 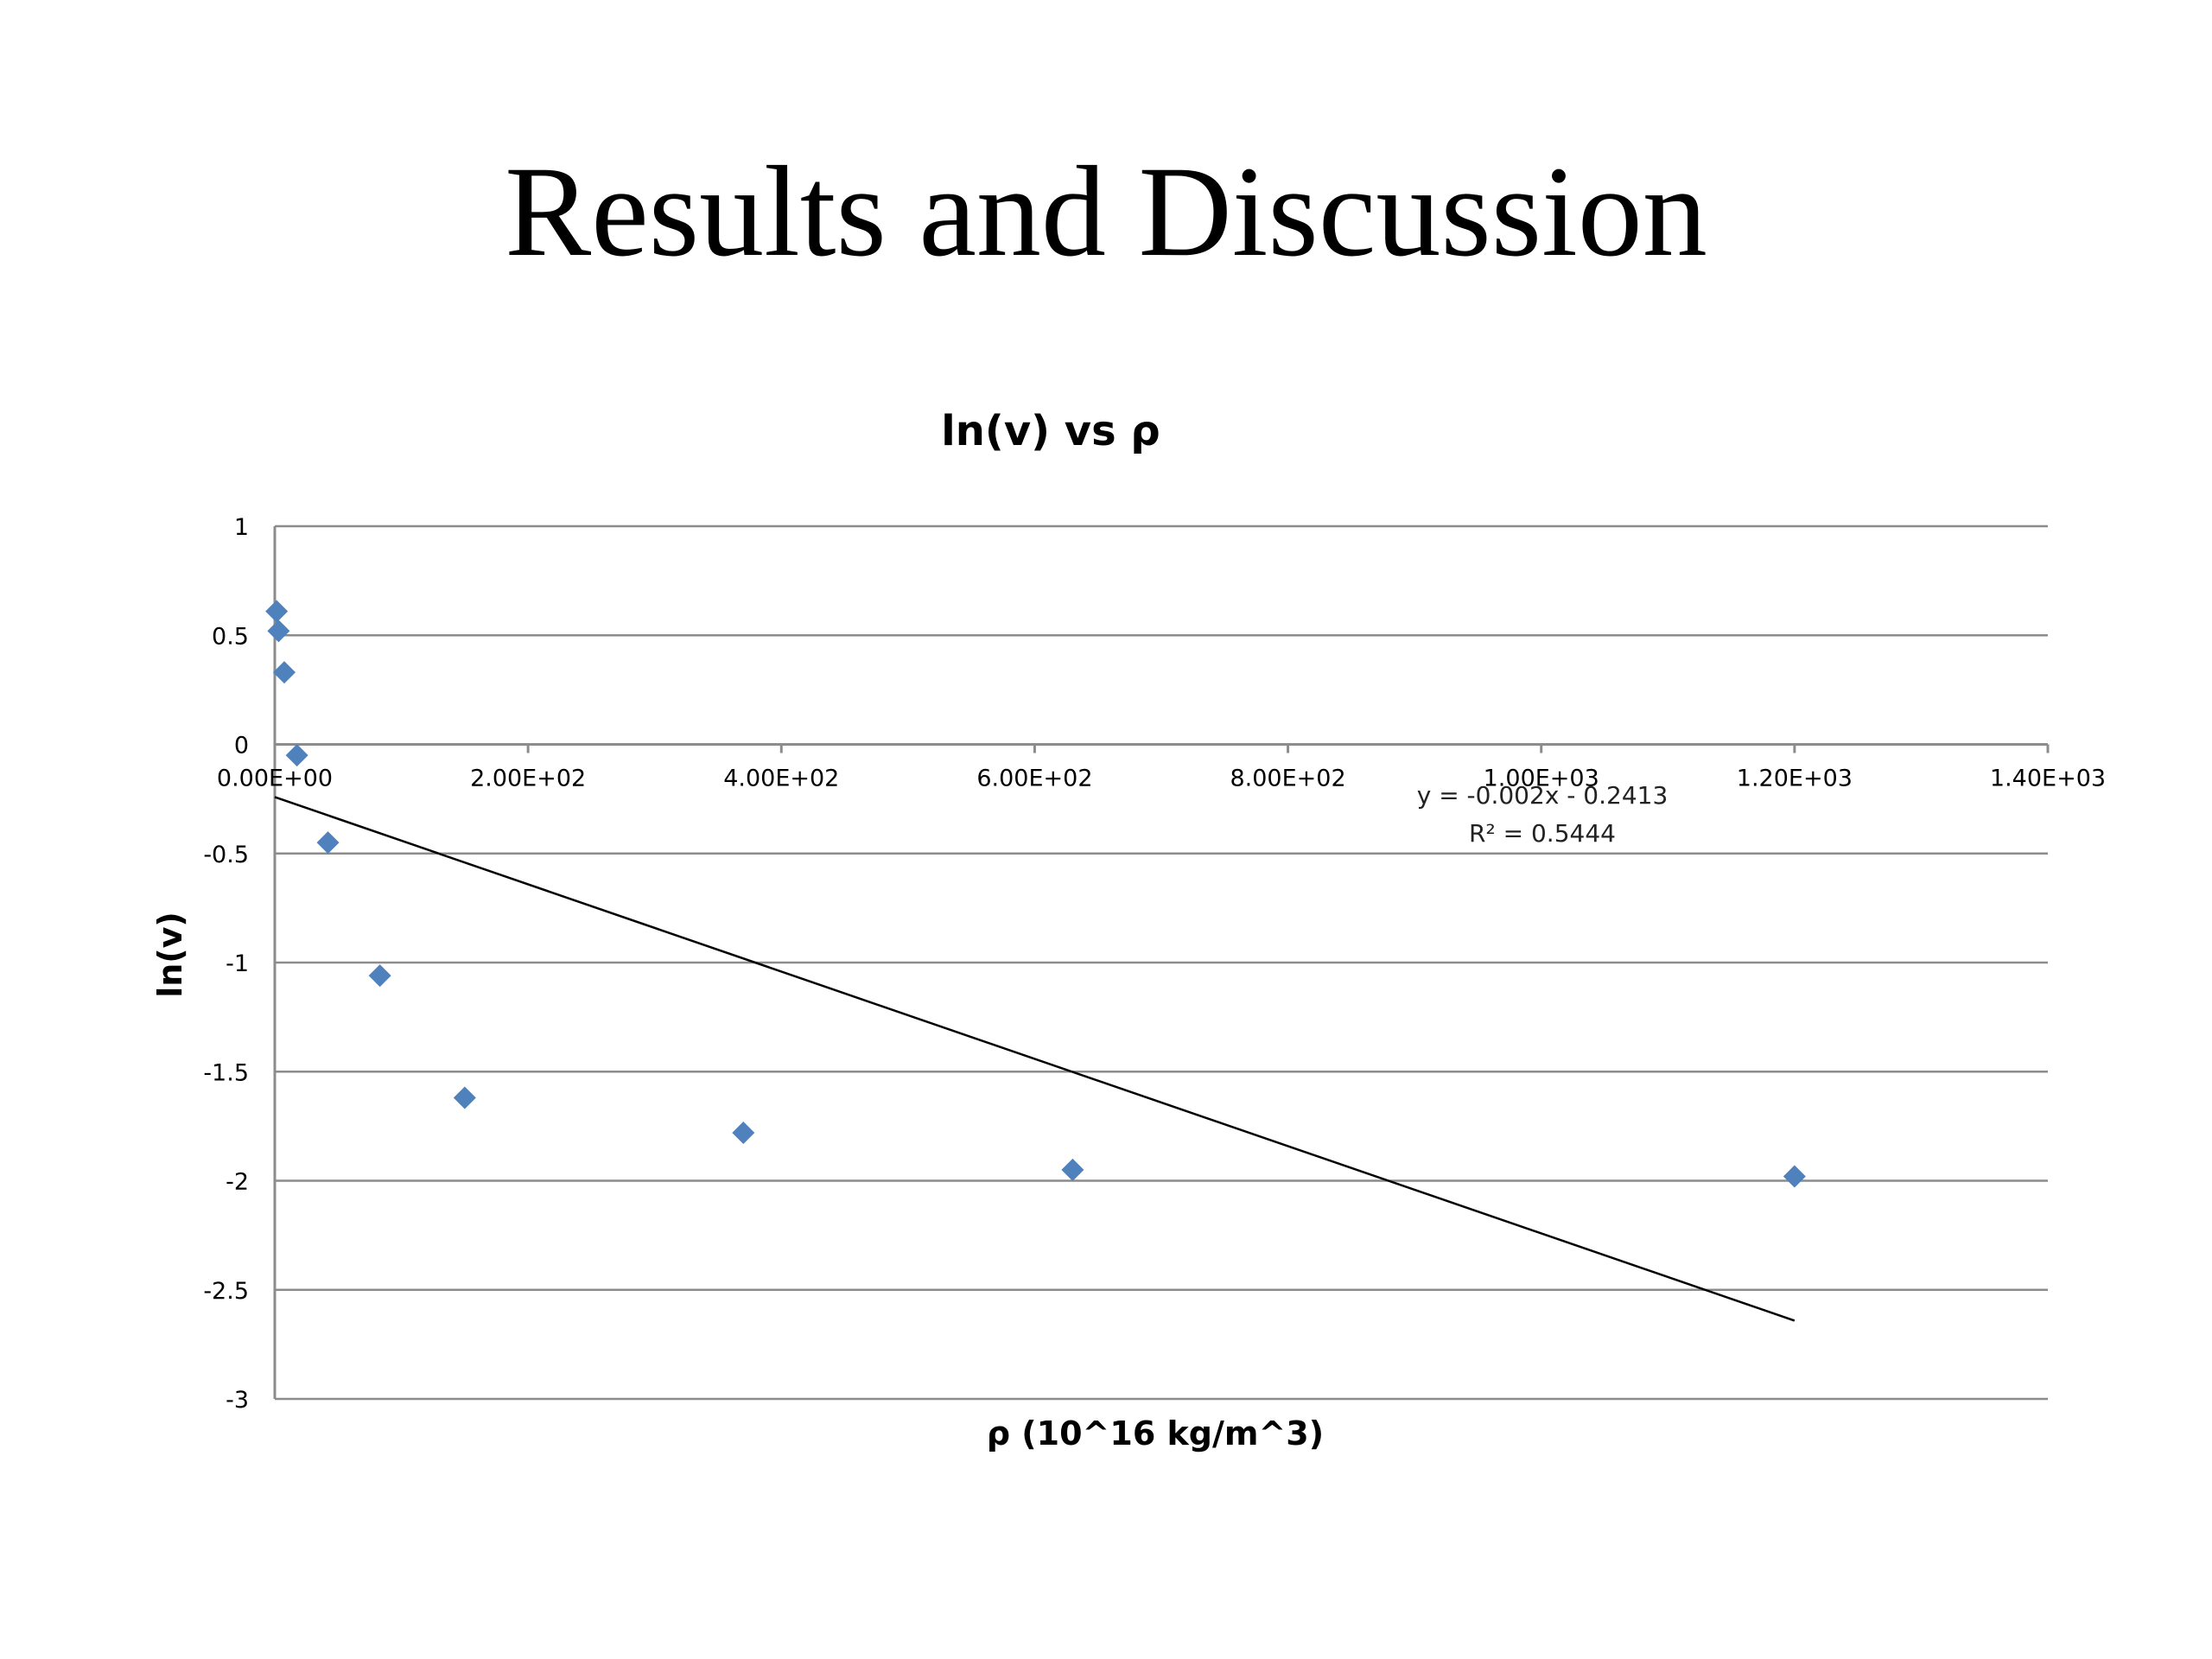 What do you see at coordinates (1542, 833) in the screenshot?
I see `trendline-r-squared: R² = 0.5444` at bounding box center [1542, 833].